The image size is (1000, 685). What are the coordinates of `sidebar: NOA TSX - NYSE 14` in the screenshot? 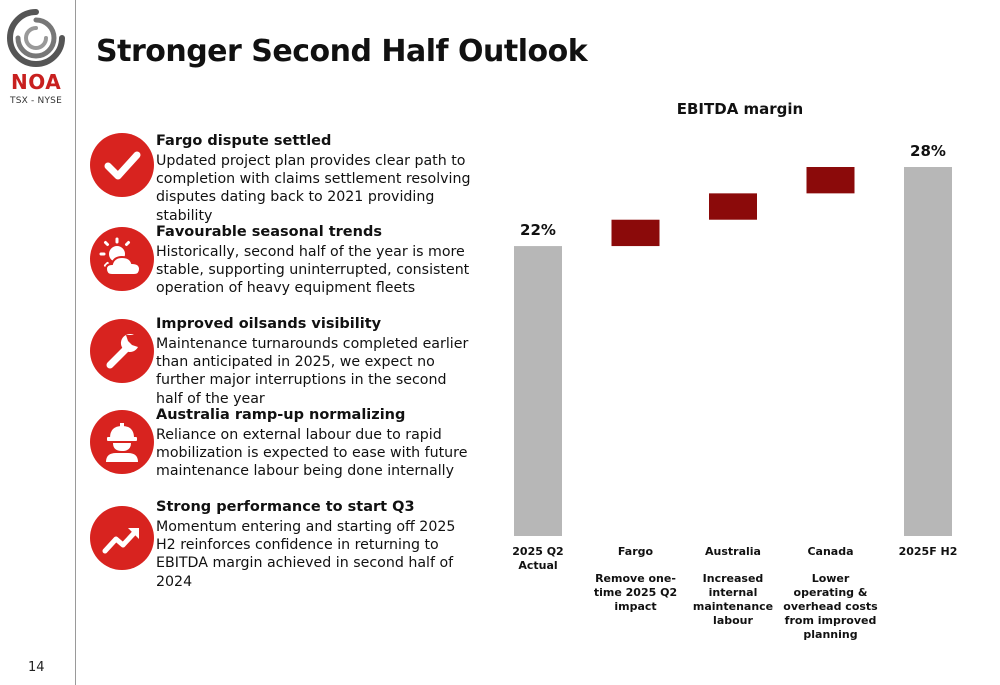 It's located at (38, 342).